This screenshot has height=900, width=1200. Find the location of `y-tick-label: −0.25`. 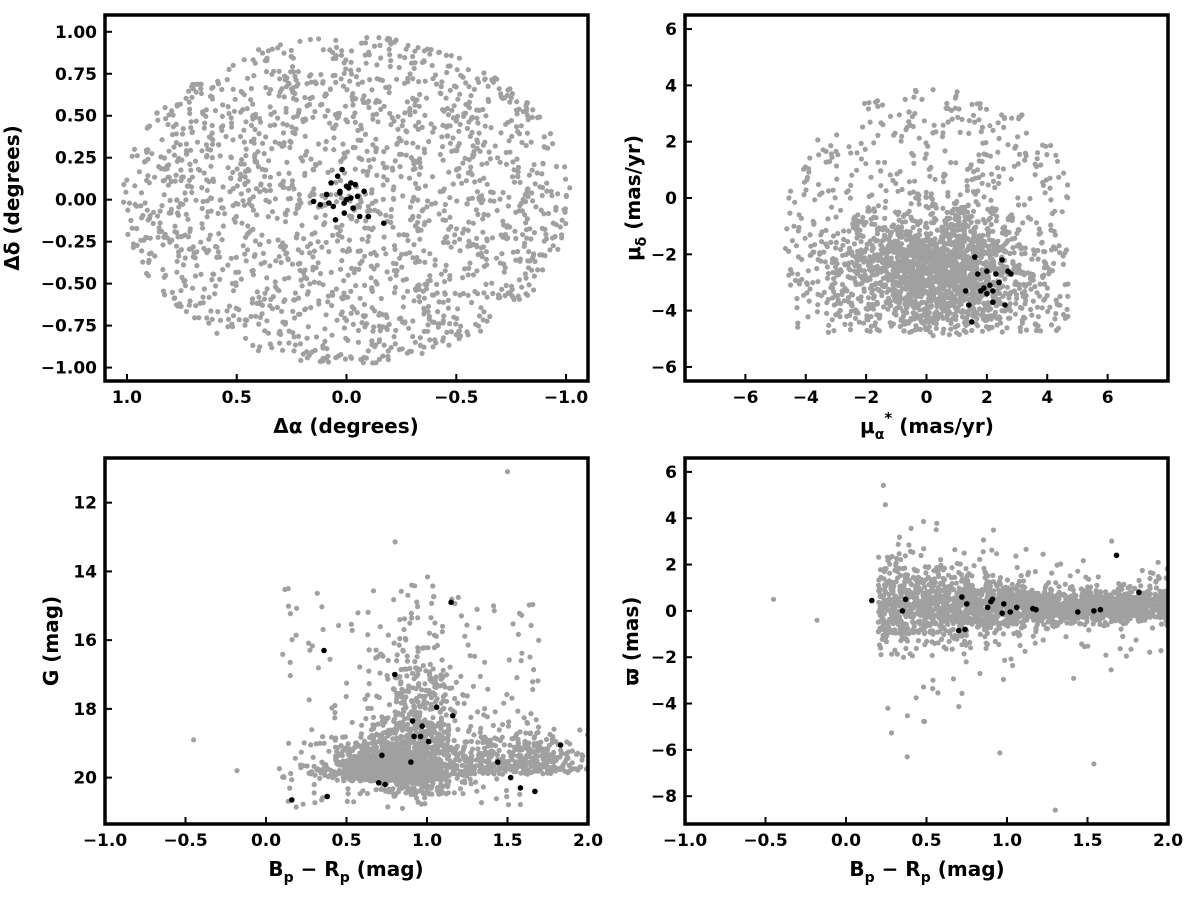

y-tick-label: −0.25 is located at coordinates (69, 243).